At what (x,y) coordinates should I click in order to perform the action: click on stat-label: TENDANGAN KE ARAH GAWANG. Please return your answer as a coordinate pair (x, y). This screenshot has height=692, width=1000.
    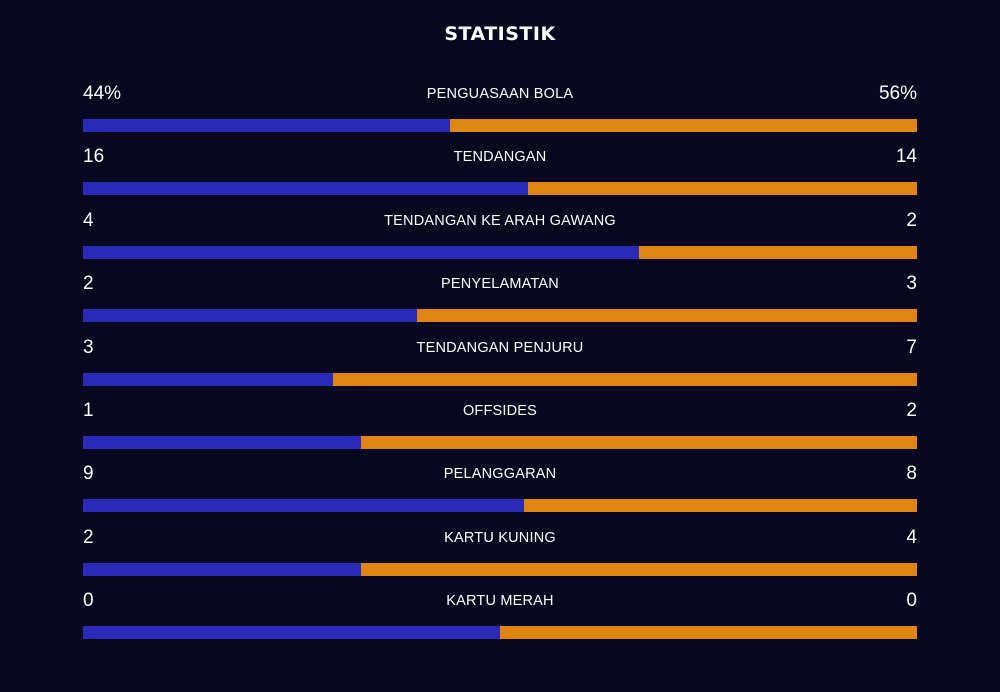
    Looking at the image, I should click on (500, 220).